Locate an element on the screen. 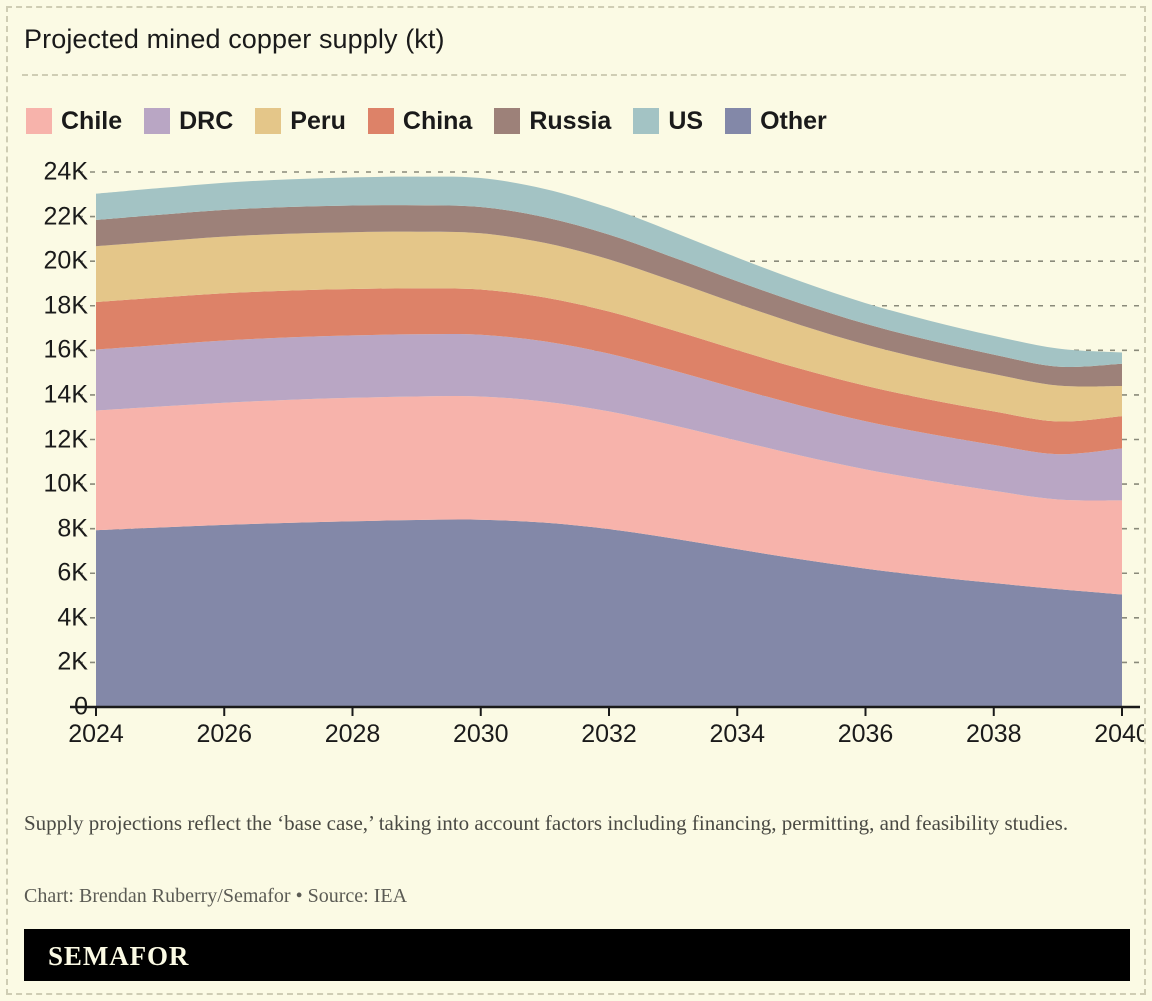 The height and width of the screenshot is (1001, 1152). brand-wordmark: SEMAFOR is located at coordinates (119, 956).